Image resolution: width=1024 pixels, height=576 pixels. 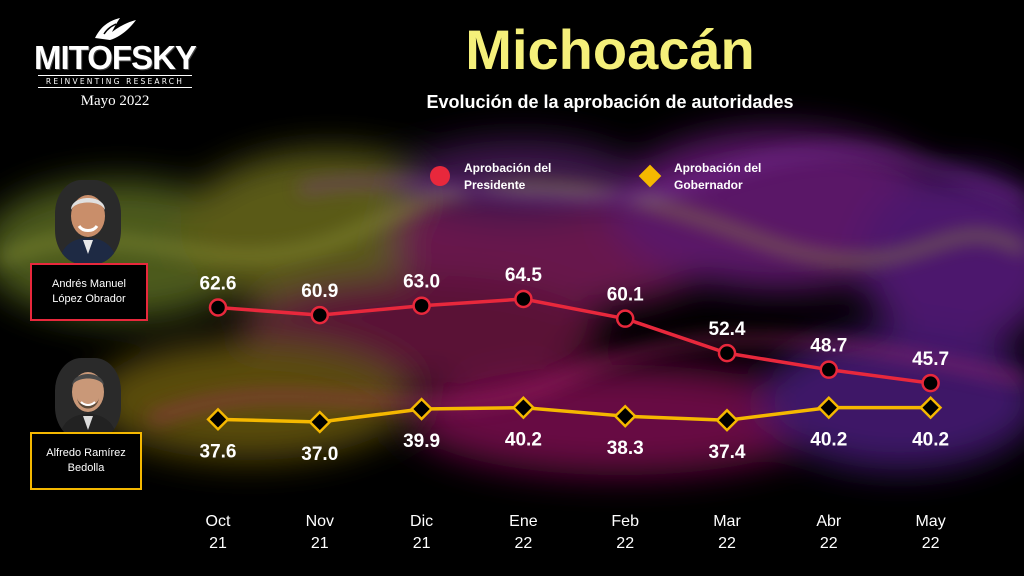 I want to click on president-name-line2: López Obrador, so click(x=89, y=299).